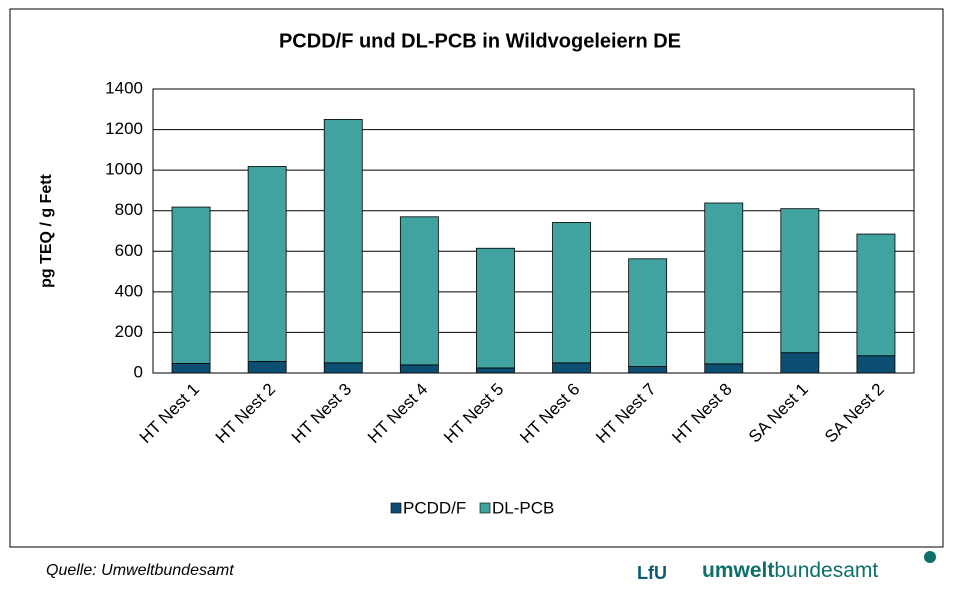 The height and width of the screenshot is (590, 954). I want to click on y-tick-label: 400, so click(129, 290).